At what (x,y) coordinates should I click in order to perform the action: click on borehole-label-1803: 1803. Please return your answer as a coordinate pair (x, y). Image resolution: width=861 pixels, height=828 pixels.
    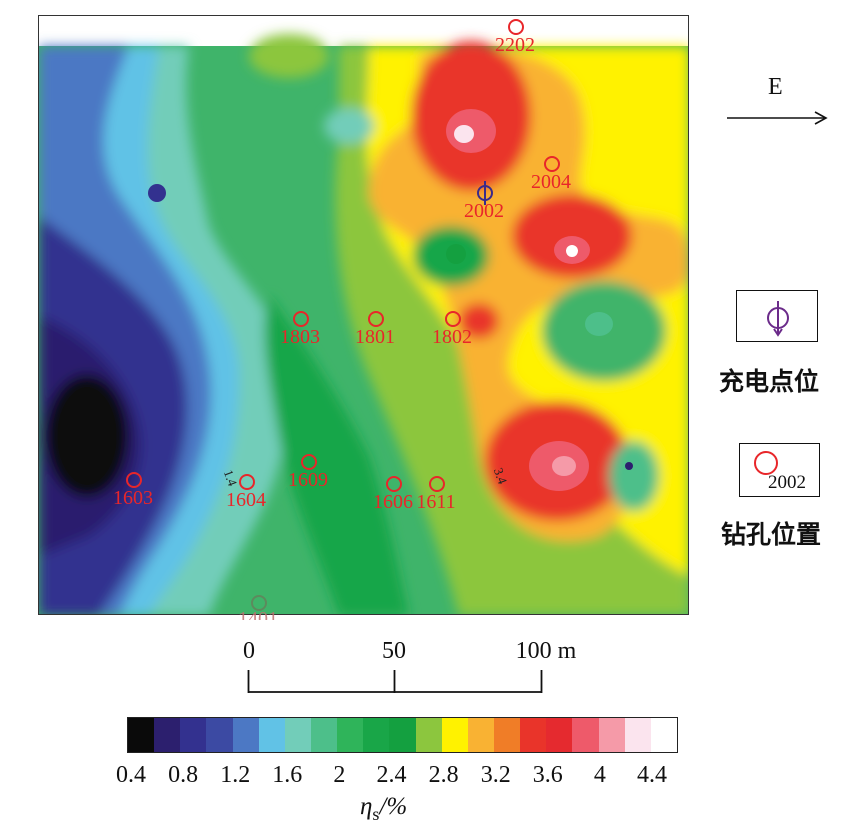
    Looking at the image, I should click on (300, 337).